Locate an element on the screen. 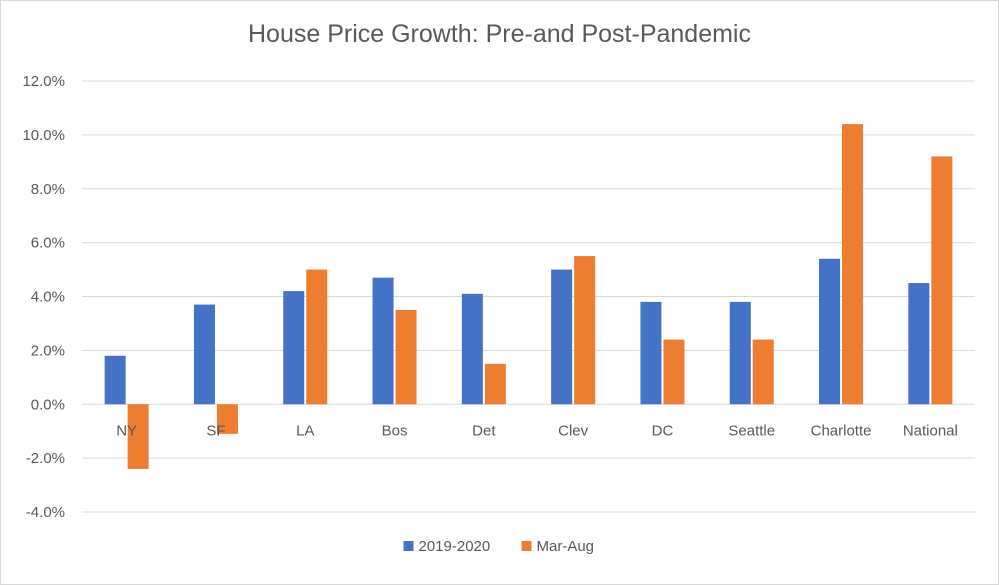 This screenshot has width=999, height=585. bar-mar-aug-ny is located at coordinates (138, 436).